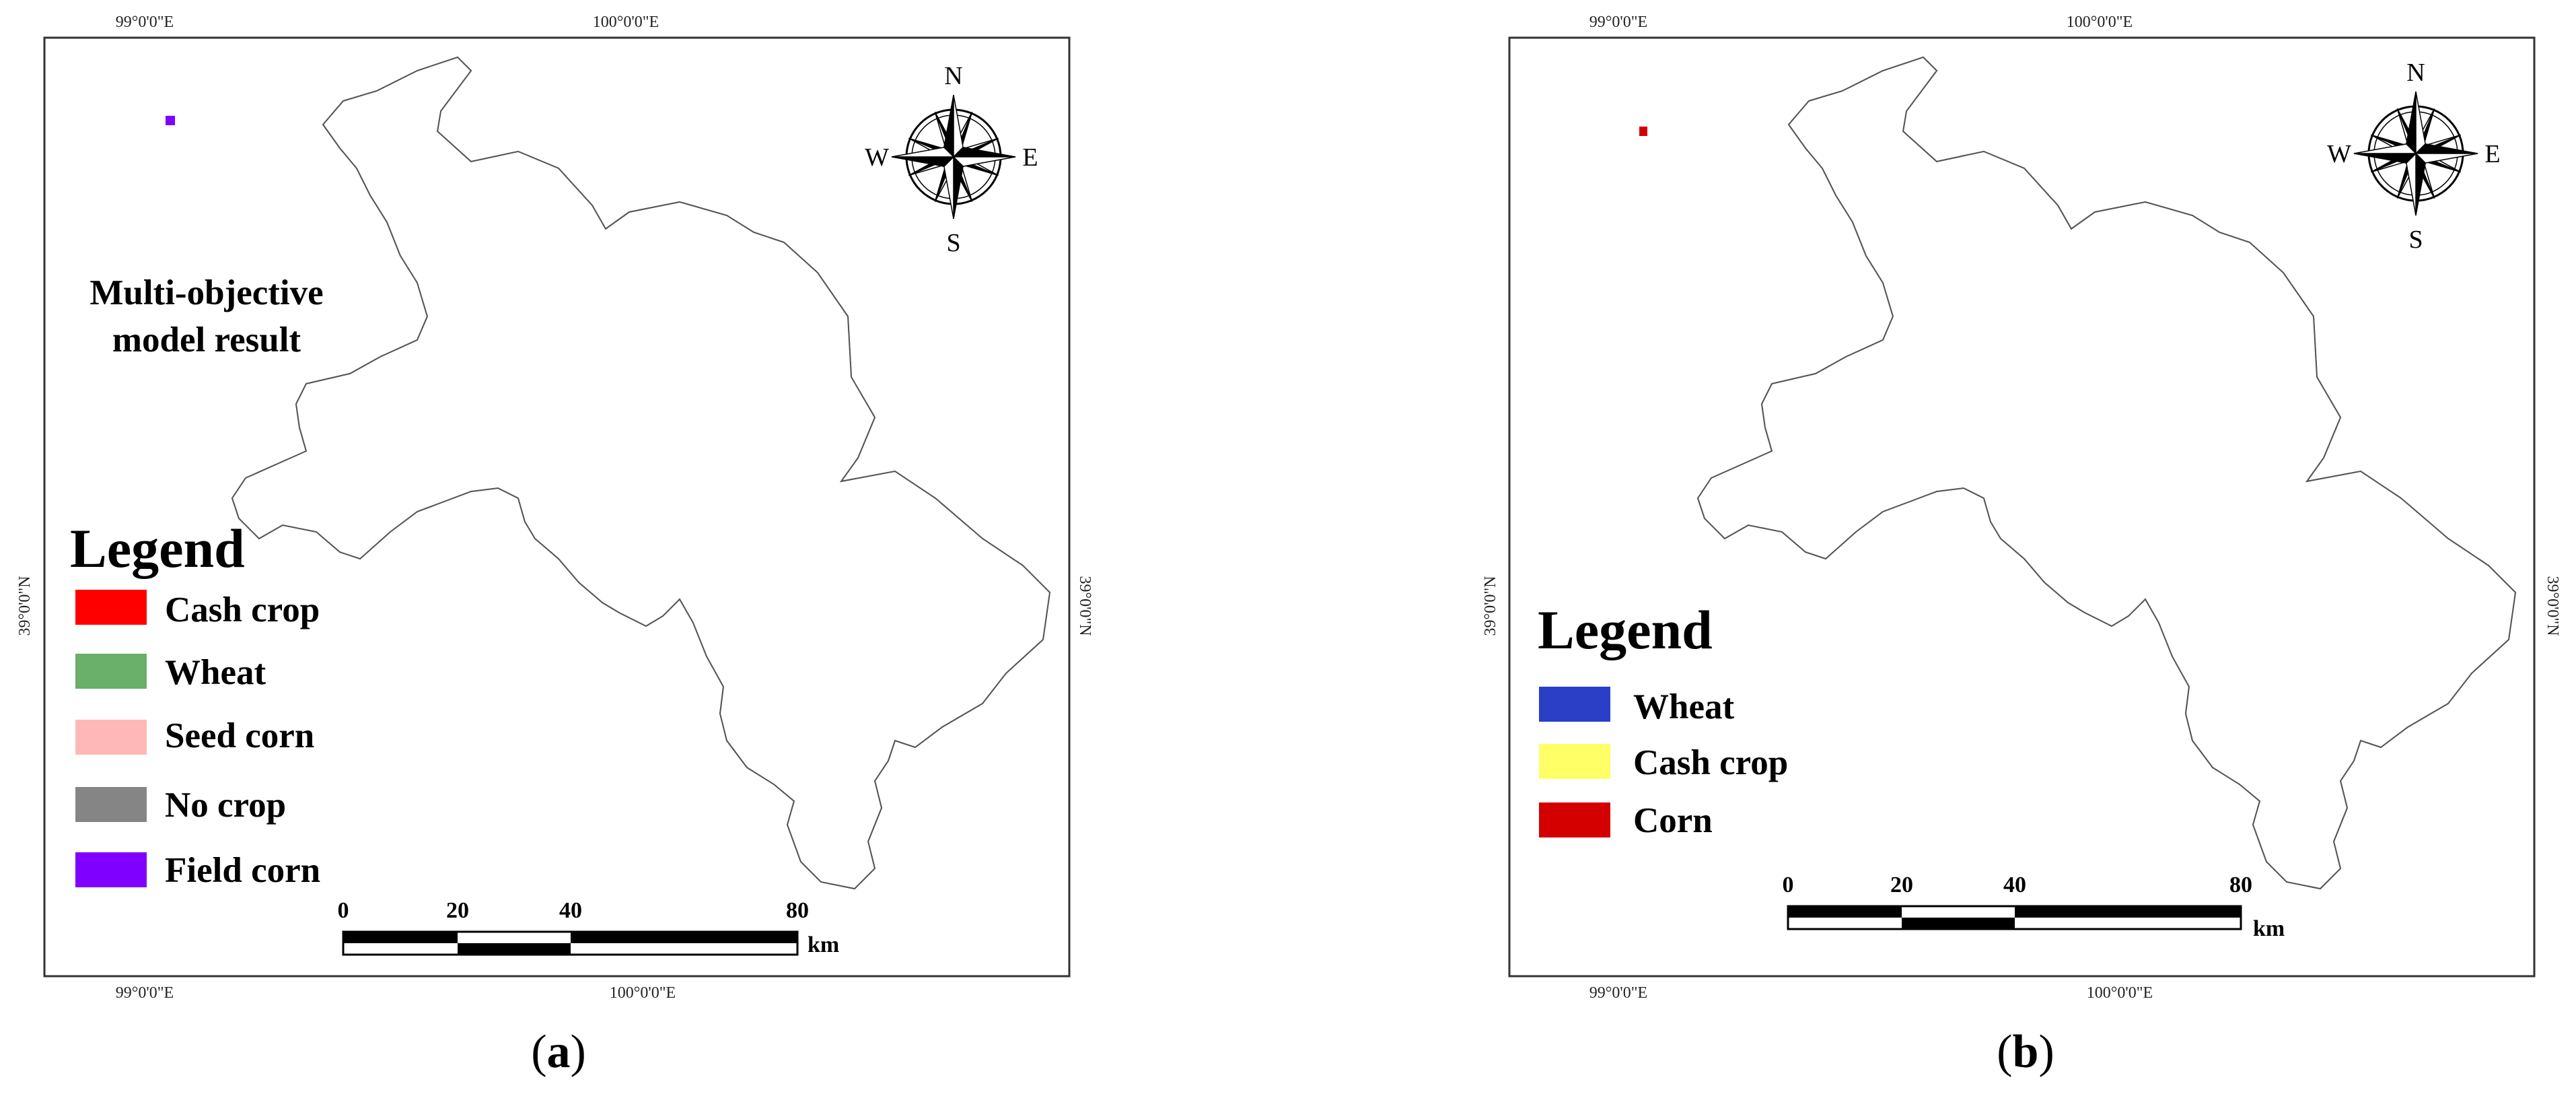 This screenshot has width=2576, height=1094. Describe the element at coordinates (225, 805) in the screenshot. I see `legend-label: No crop` at that location.